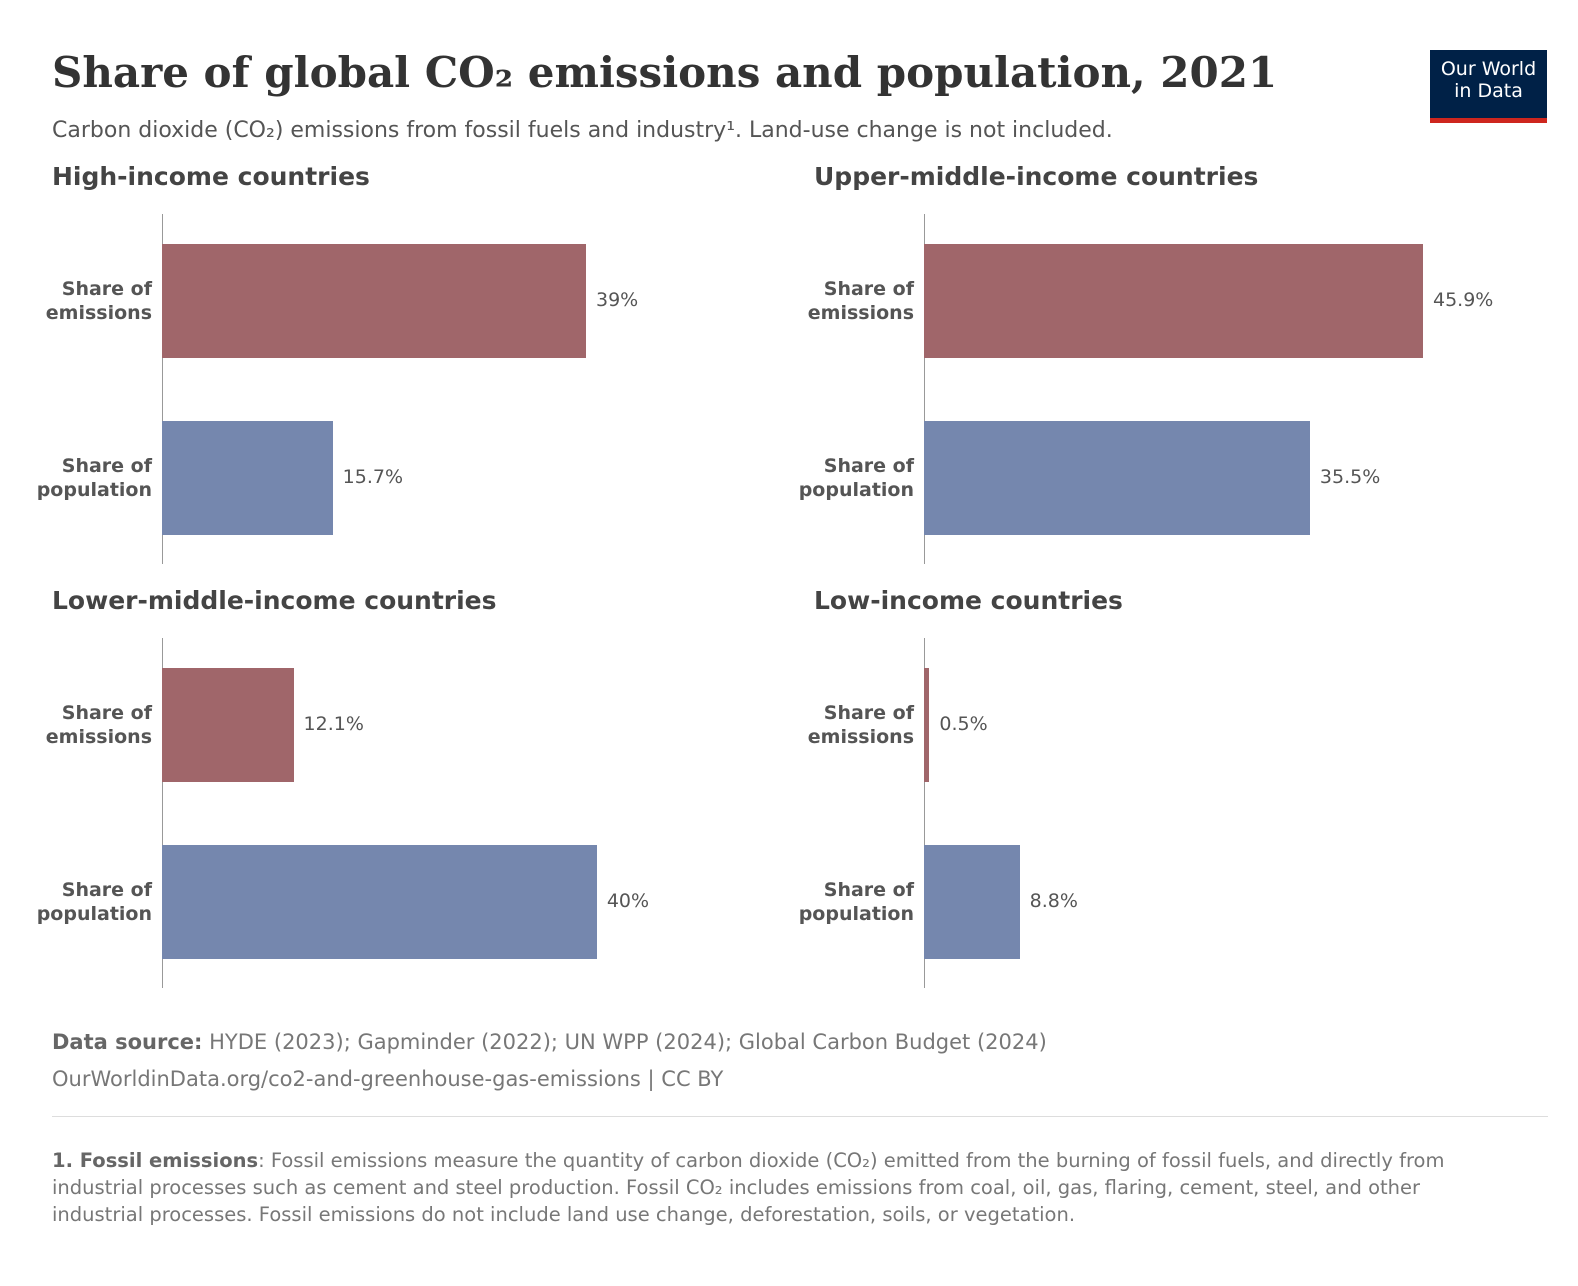 This screenshot has height=1286, width=1578. What do you see at coordinates (1488, 91) in the screenshot?
I see `logo-line: in Data` at bounding box center [1488, 91].